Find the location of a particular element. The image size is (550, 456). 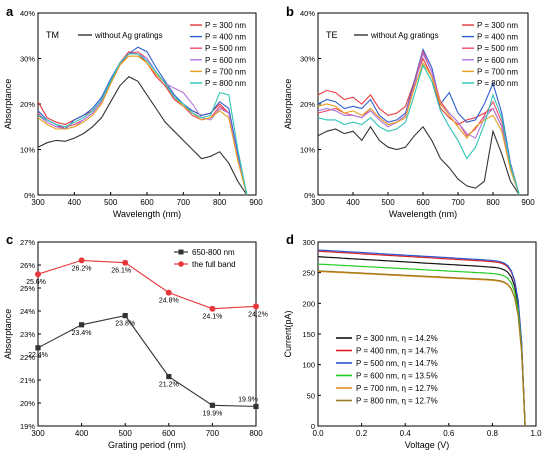

b-ytick-label: 30% is located at coordinates (307, 59).